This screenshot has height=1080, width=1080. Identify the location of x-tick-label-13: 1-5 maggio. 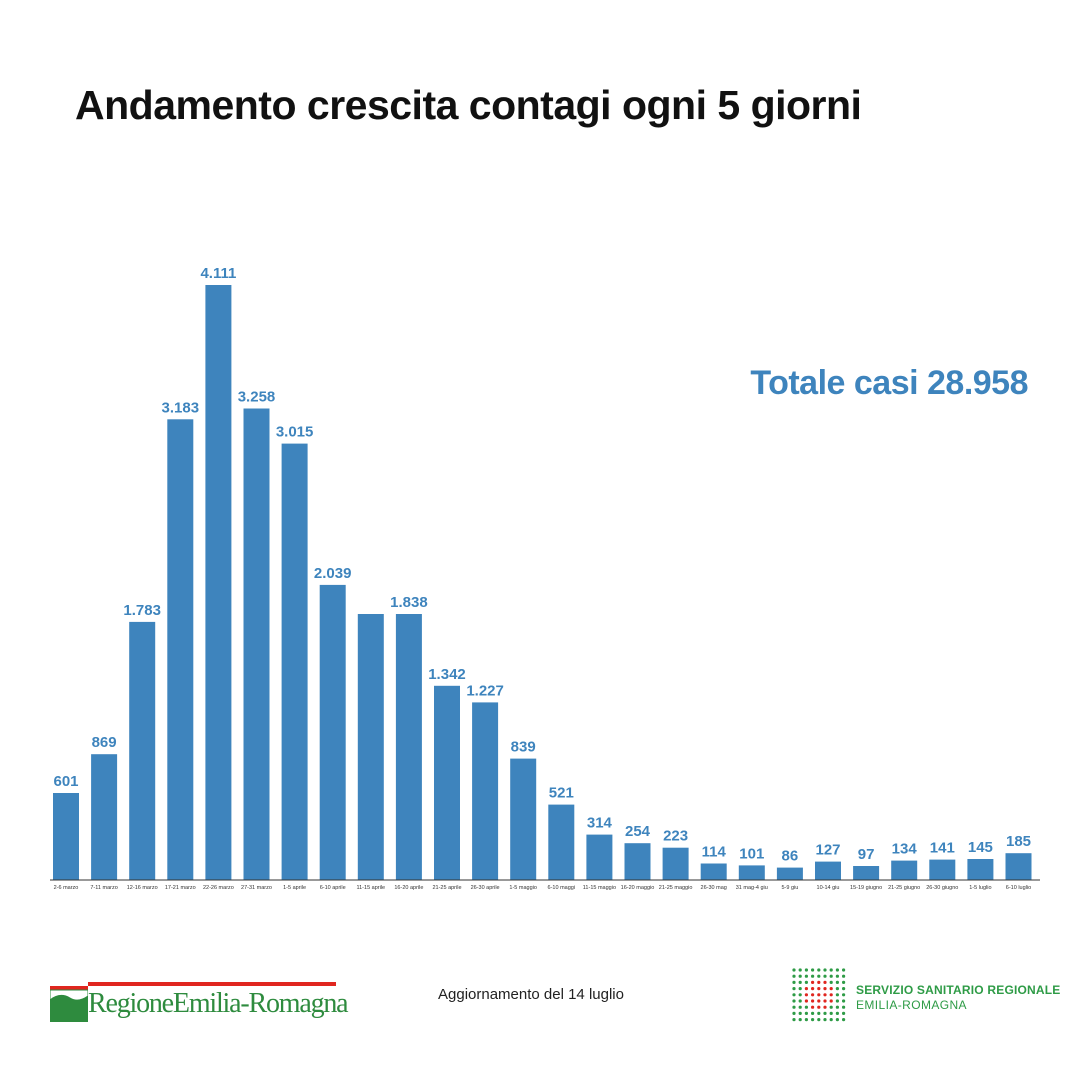
(523, 888).